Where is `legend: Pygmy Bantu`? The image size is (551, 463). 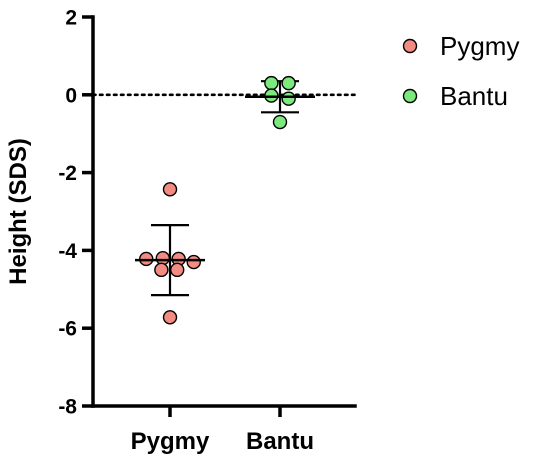 legend: Pygmy Bantu is located at coordinates (460, 71).